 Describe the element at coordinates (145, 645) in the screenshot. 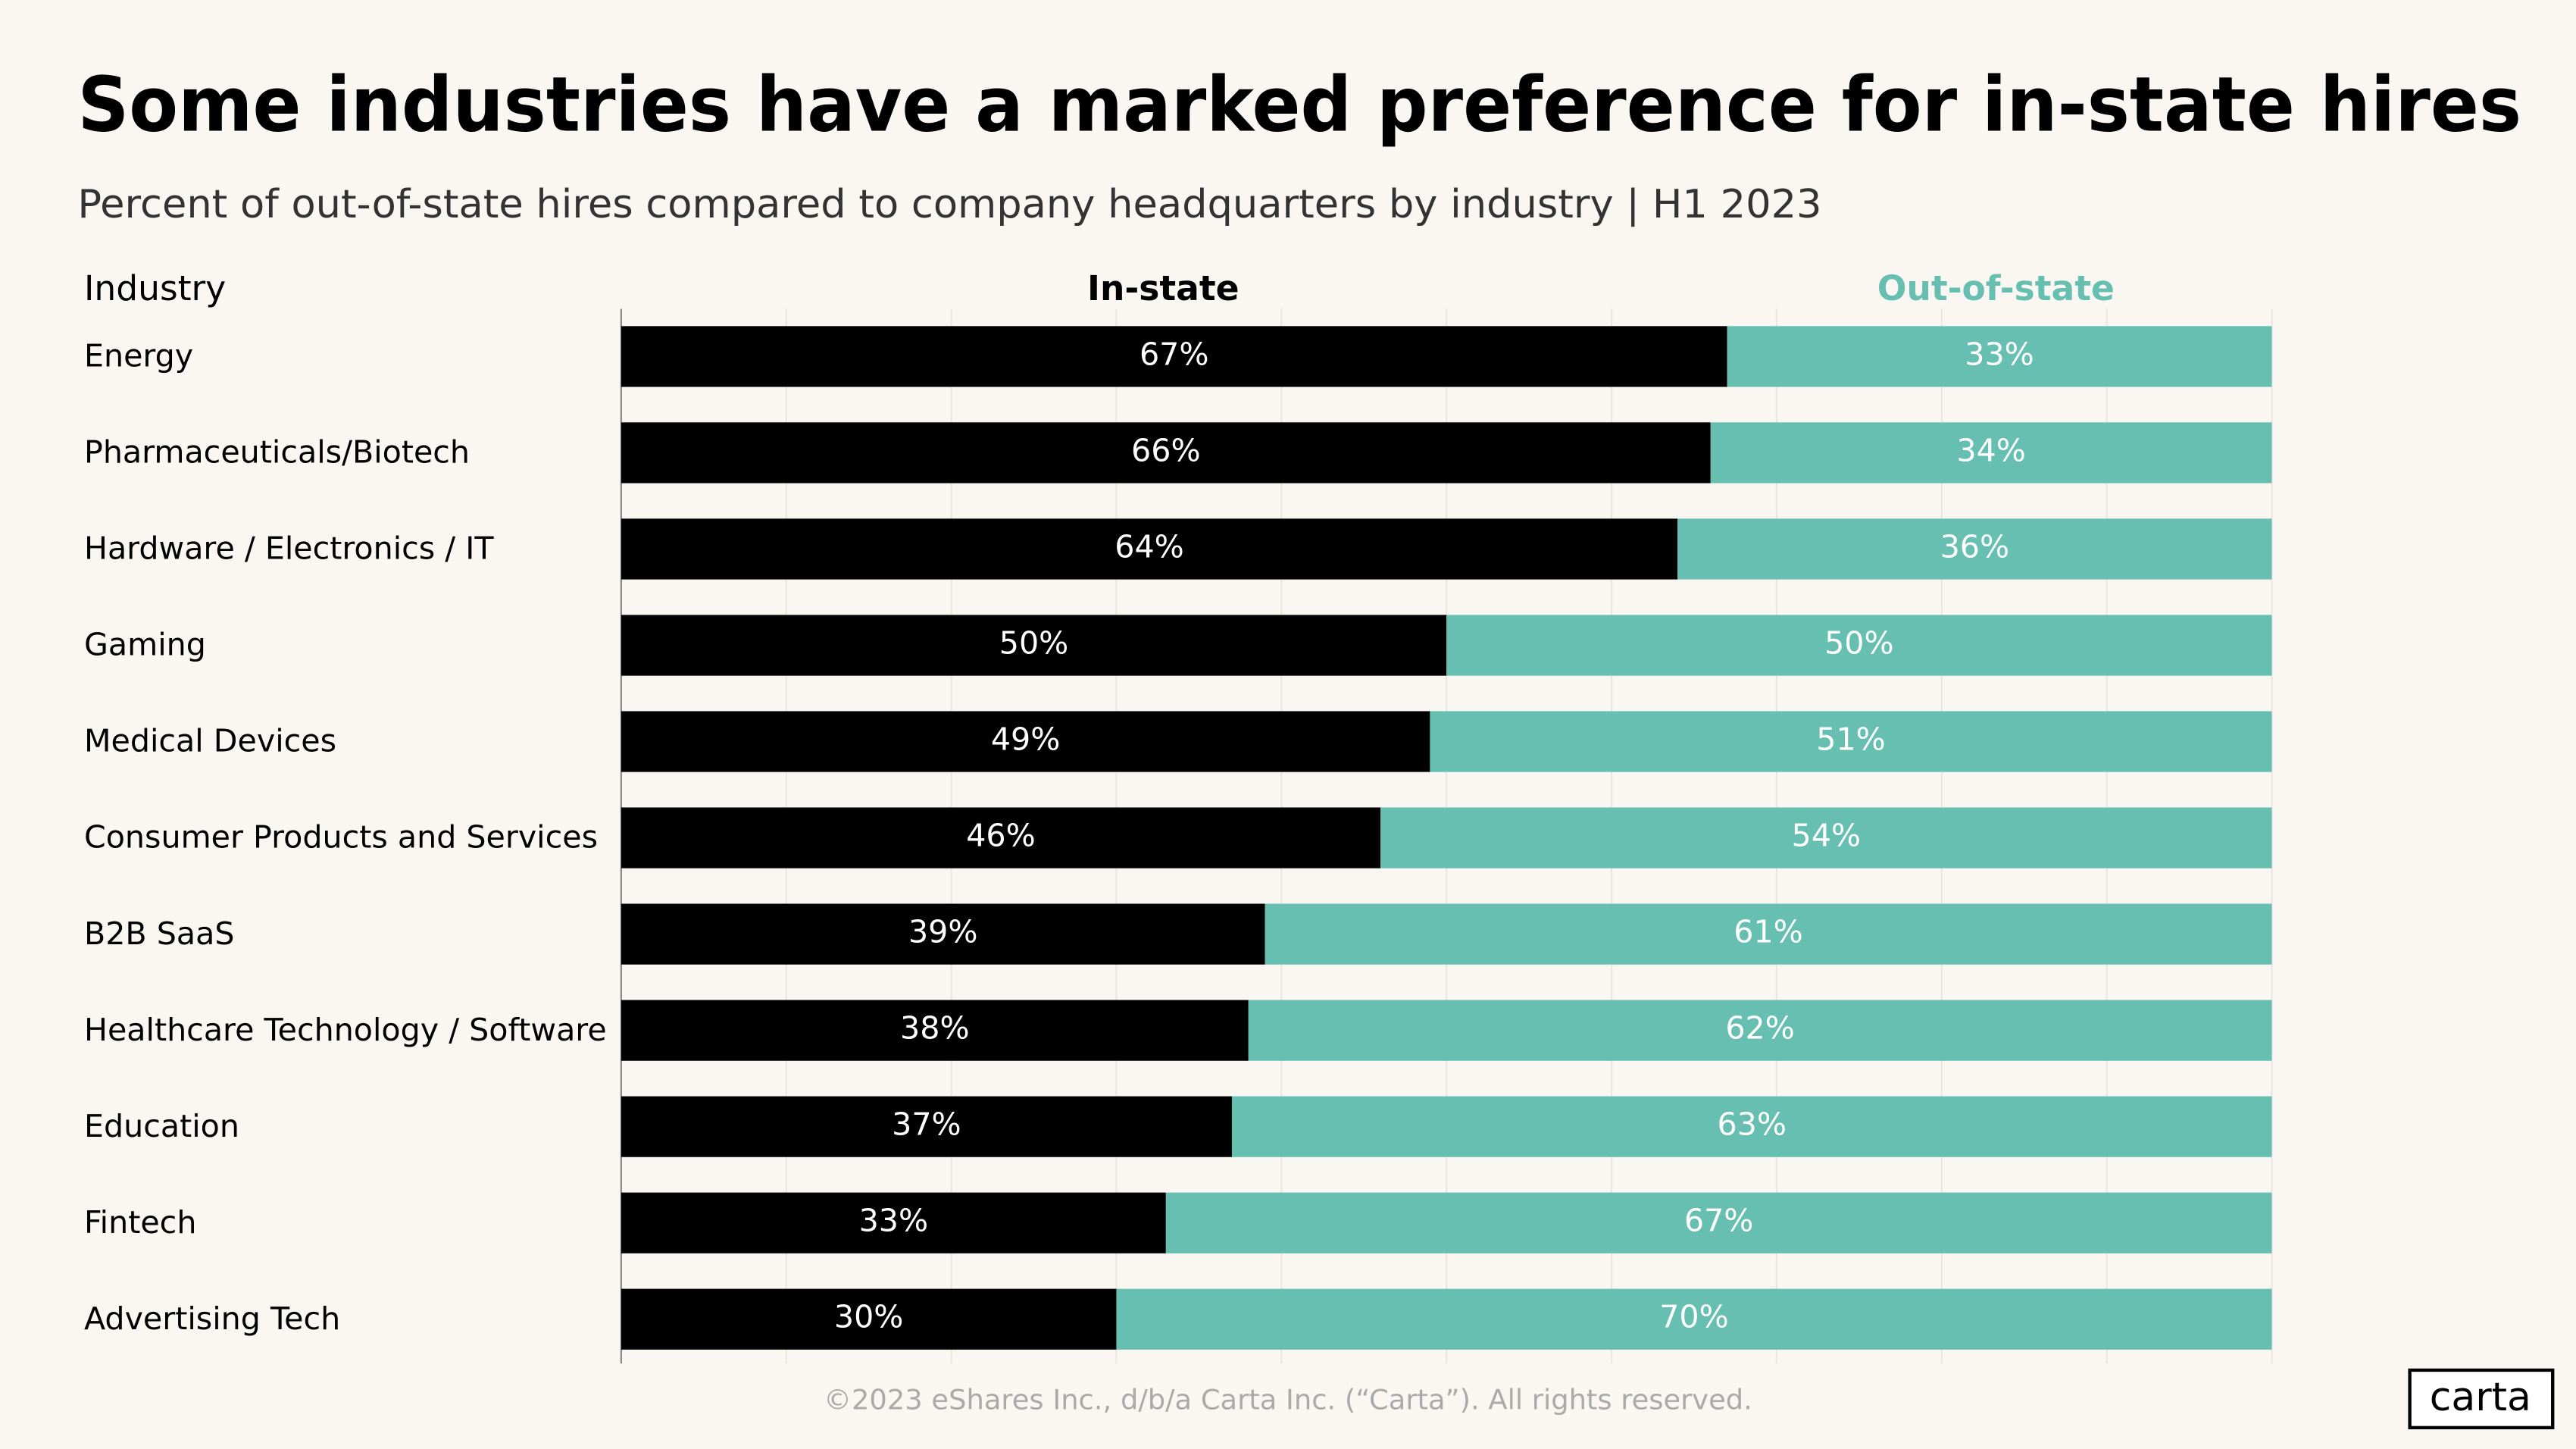

I see `y-tick-label: Gaming` at that location.